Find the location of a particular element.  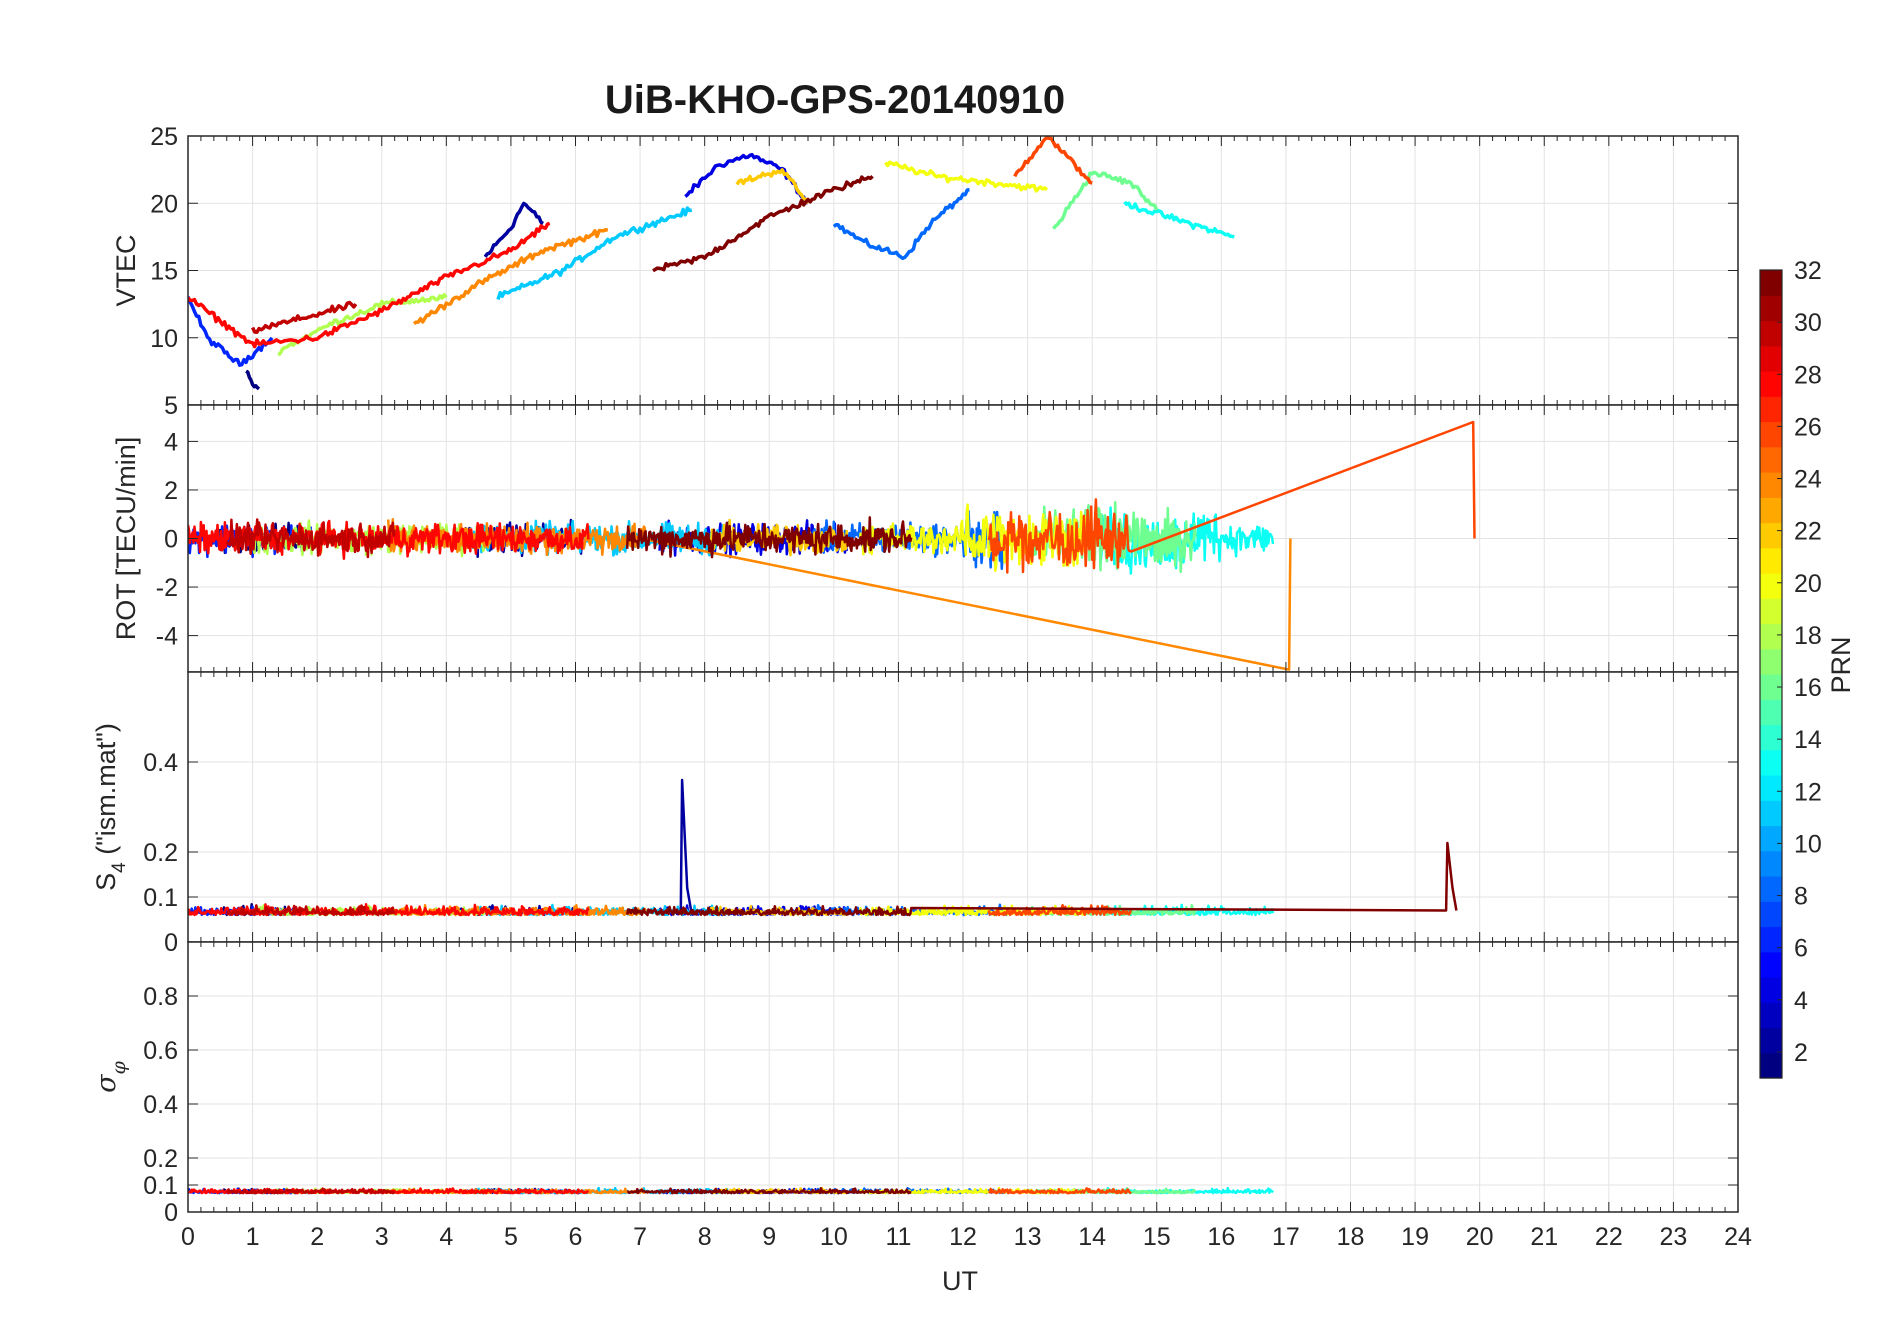

x-tick-label: 23 is located at coordinates (1674, 1237).